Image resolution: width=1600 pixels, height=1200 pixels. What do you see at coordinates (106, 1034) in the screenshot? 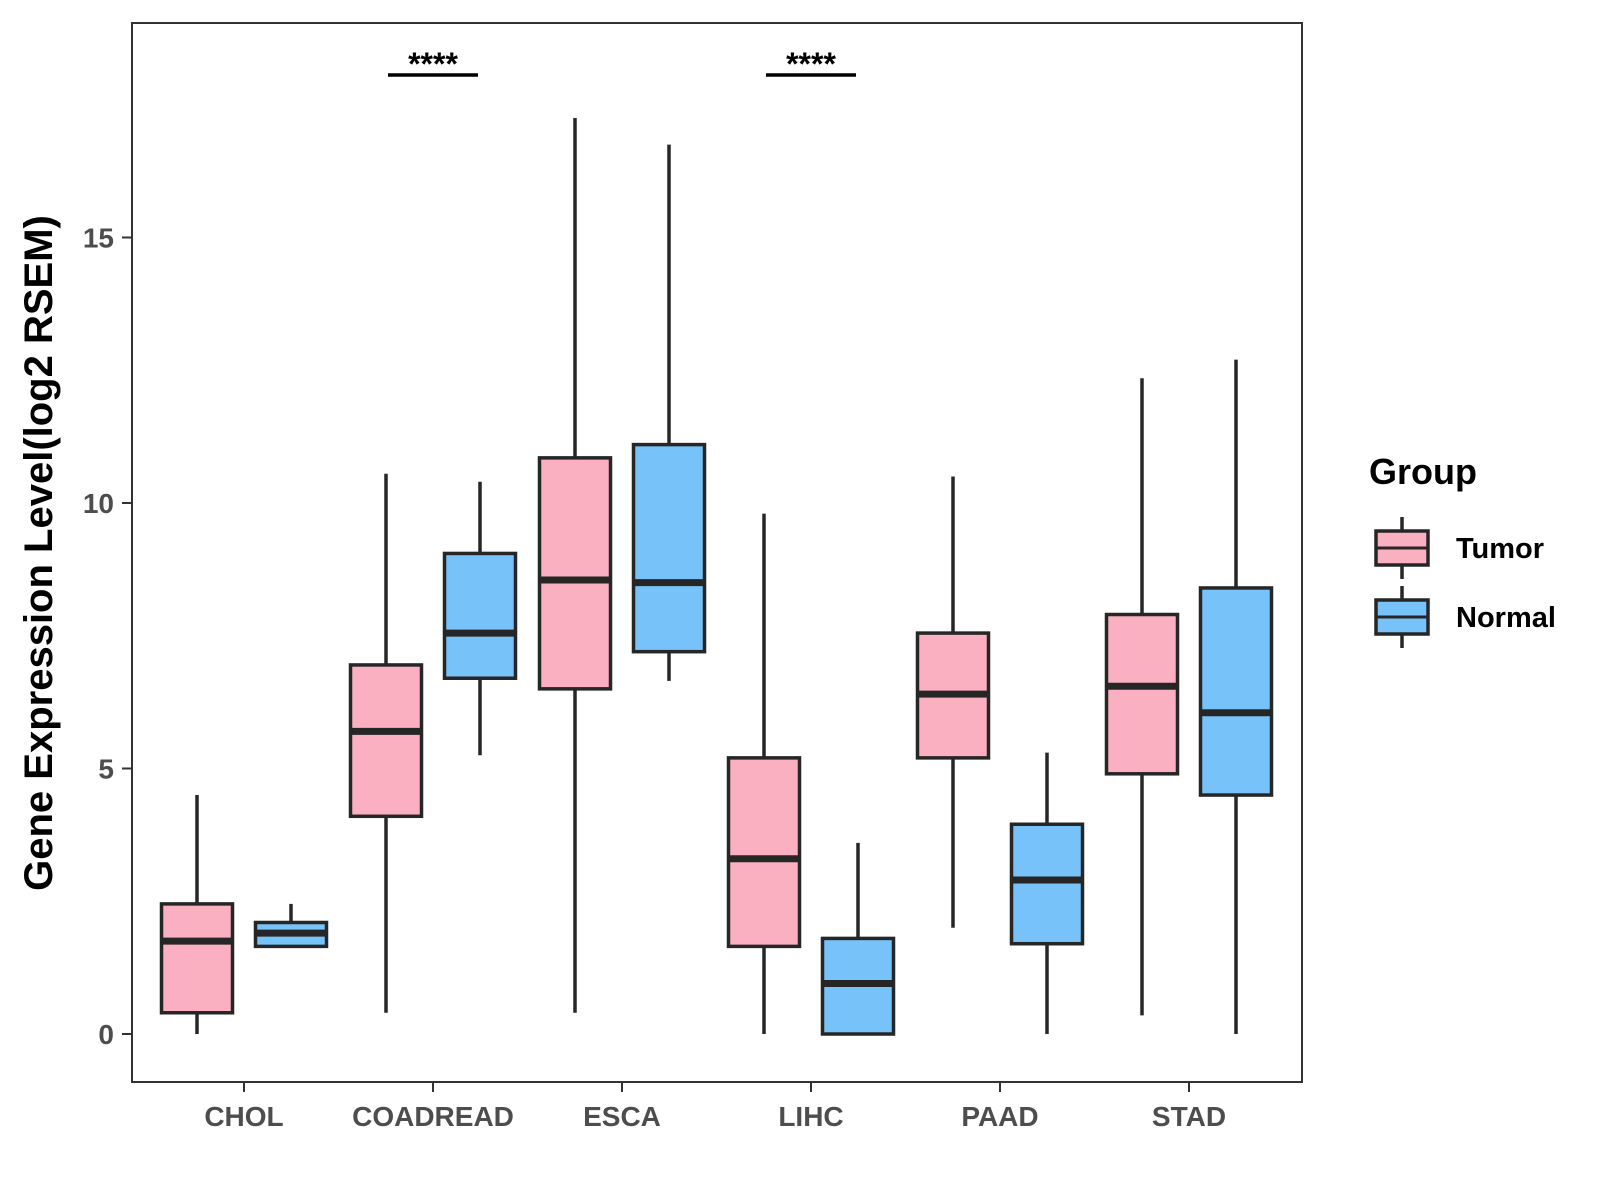
I see `y-tick-label: 0` at bounding box center [106, 1034].